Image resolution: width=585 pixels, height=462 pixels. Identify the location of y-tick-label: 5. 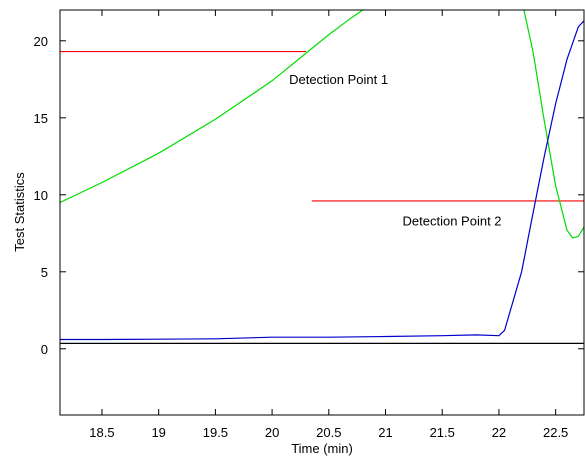
(44, 272).